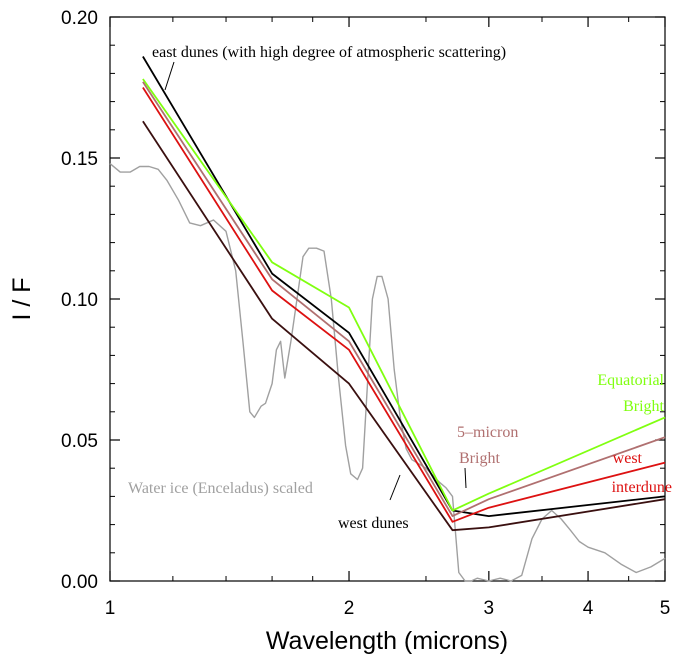  Describe the element at coordinates (487, 432) in the screenshot. I see `annotation-five-micron: 5–micron` at that location.